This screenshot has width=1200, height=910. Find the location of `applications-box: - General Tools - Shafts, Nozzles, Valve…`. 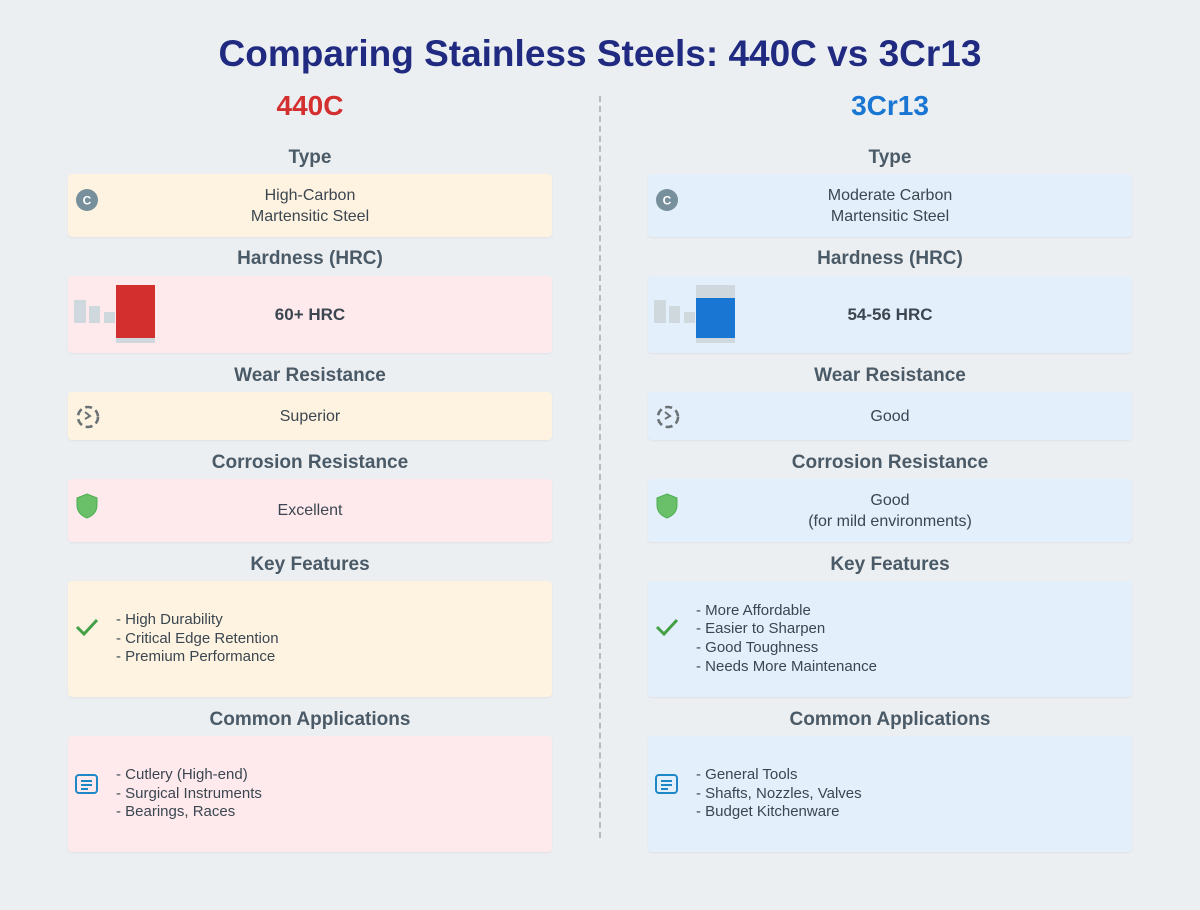

applications-box: - General Tools - Shafts, Nozzles, Valve… is located at coordinates (890, 794).